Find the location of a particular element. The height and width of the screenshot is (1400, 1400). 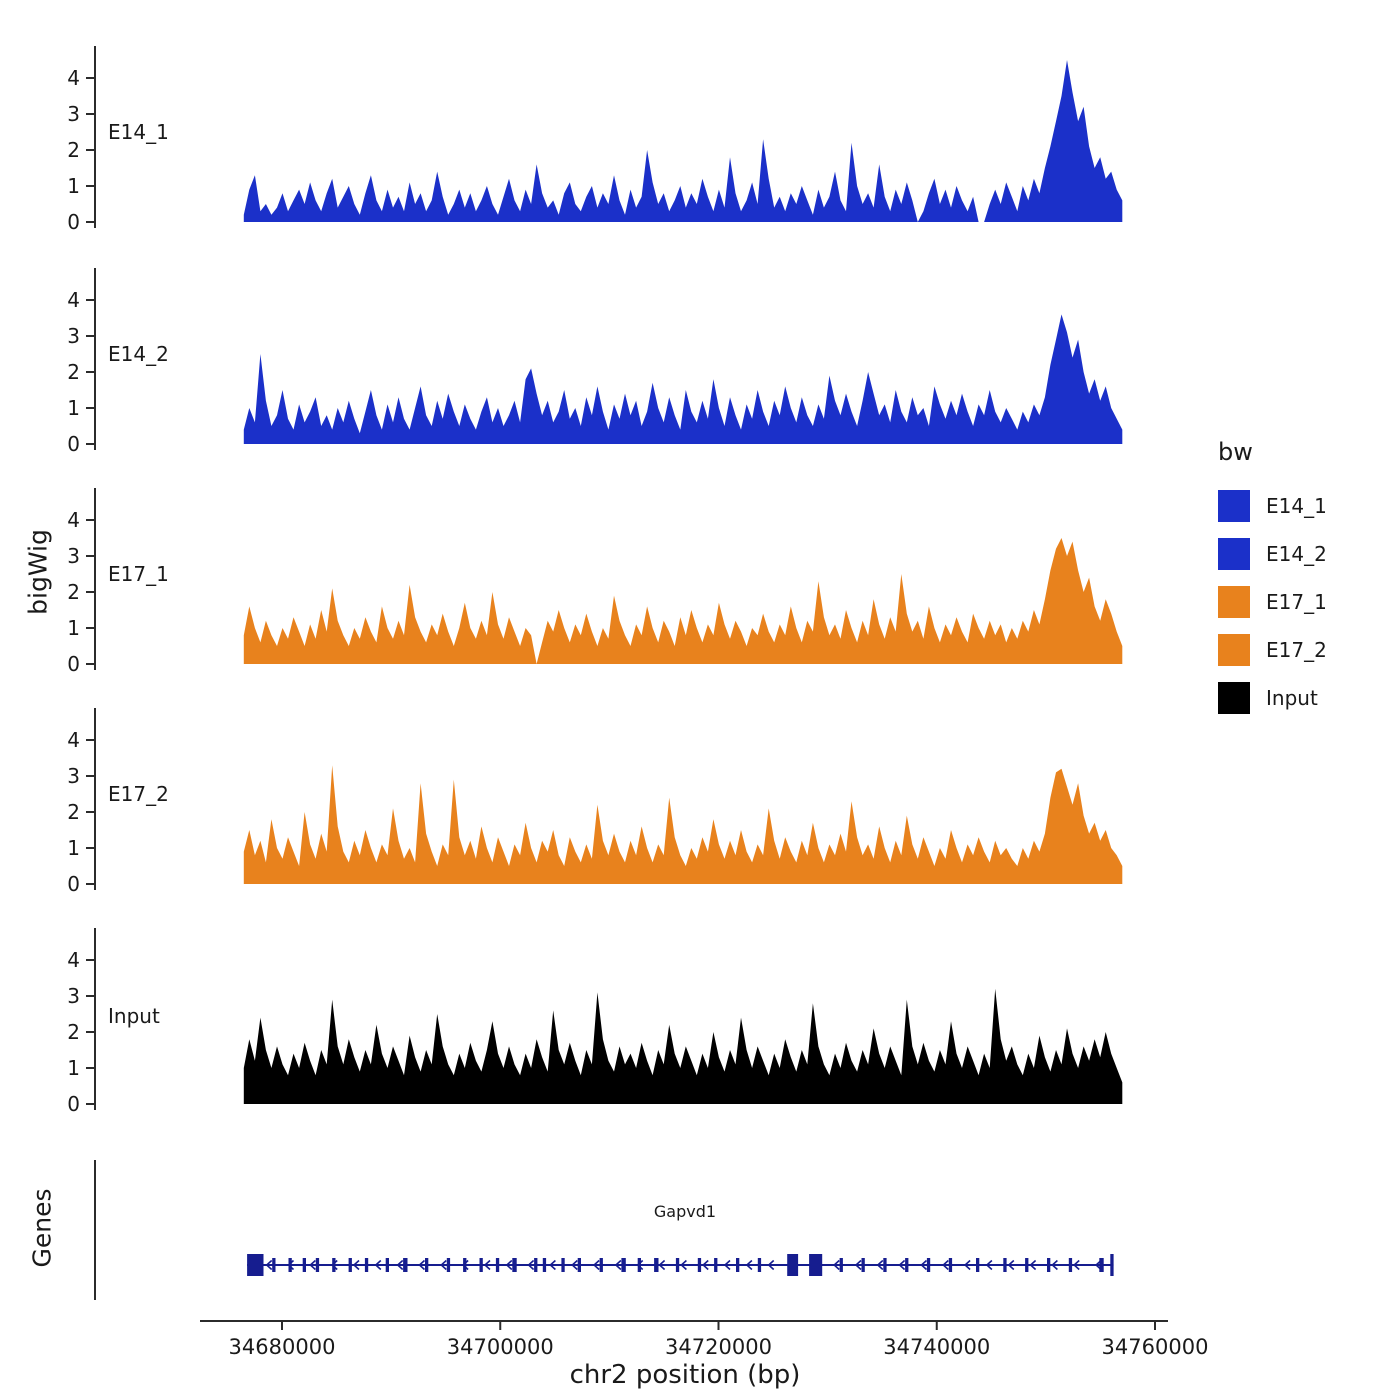

legend-label-e14-1: E14_1 is located at coordinates (1296, 506).